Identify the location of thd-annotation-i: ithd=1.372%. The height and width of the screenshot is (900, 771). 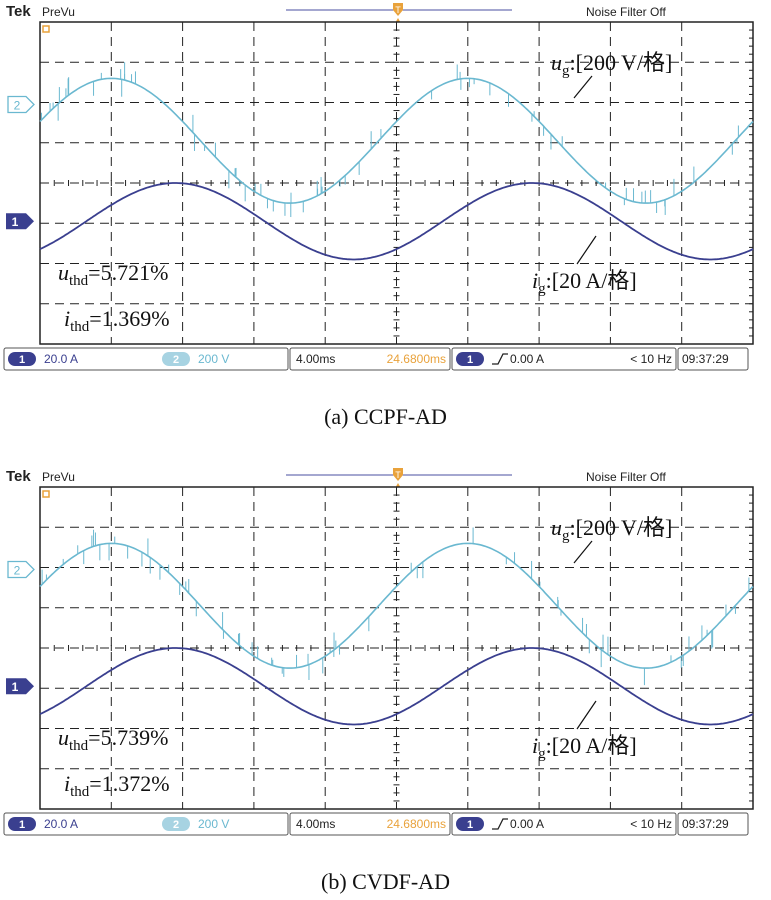
(117, 785).